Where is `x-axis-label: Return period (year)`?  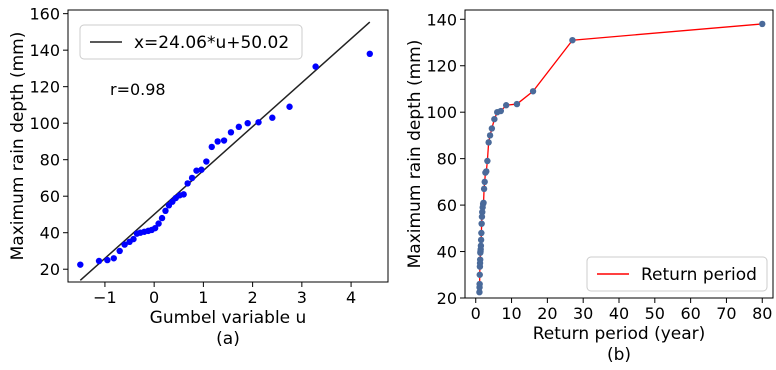 x-axis-label: Return period (year) is located at coordinates (619, 334).